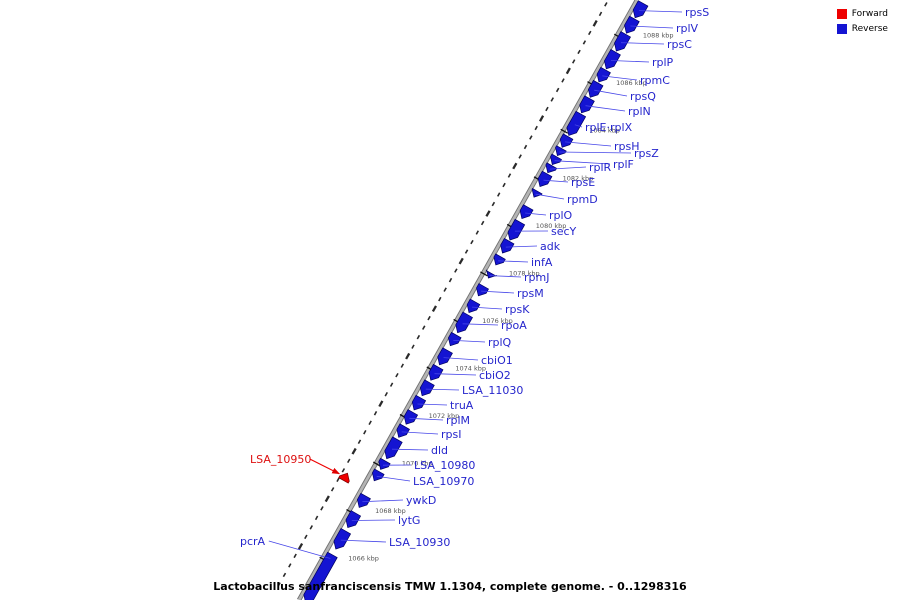 The image size is (900, 600). I want to click on gene-label: LSA_10970, so click(443, 481).